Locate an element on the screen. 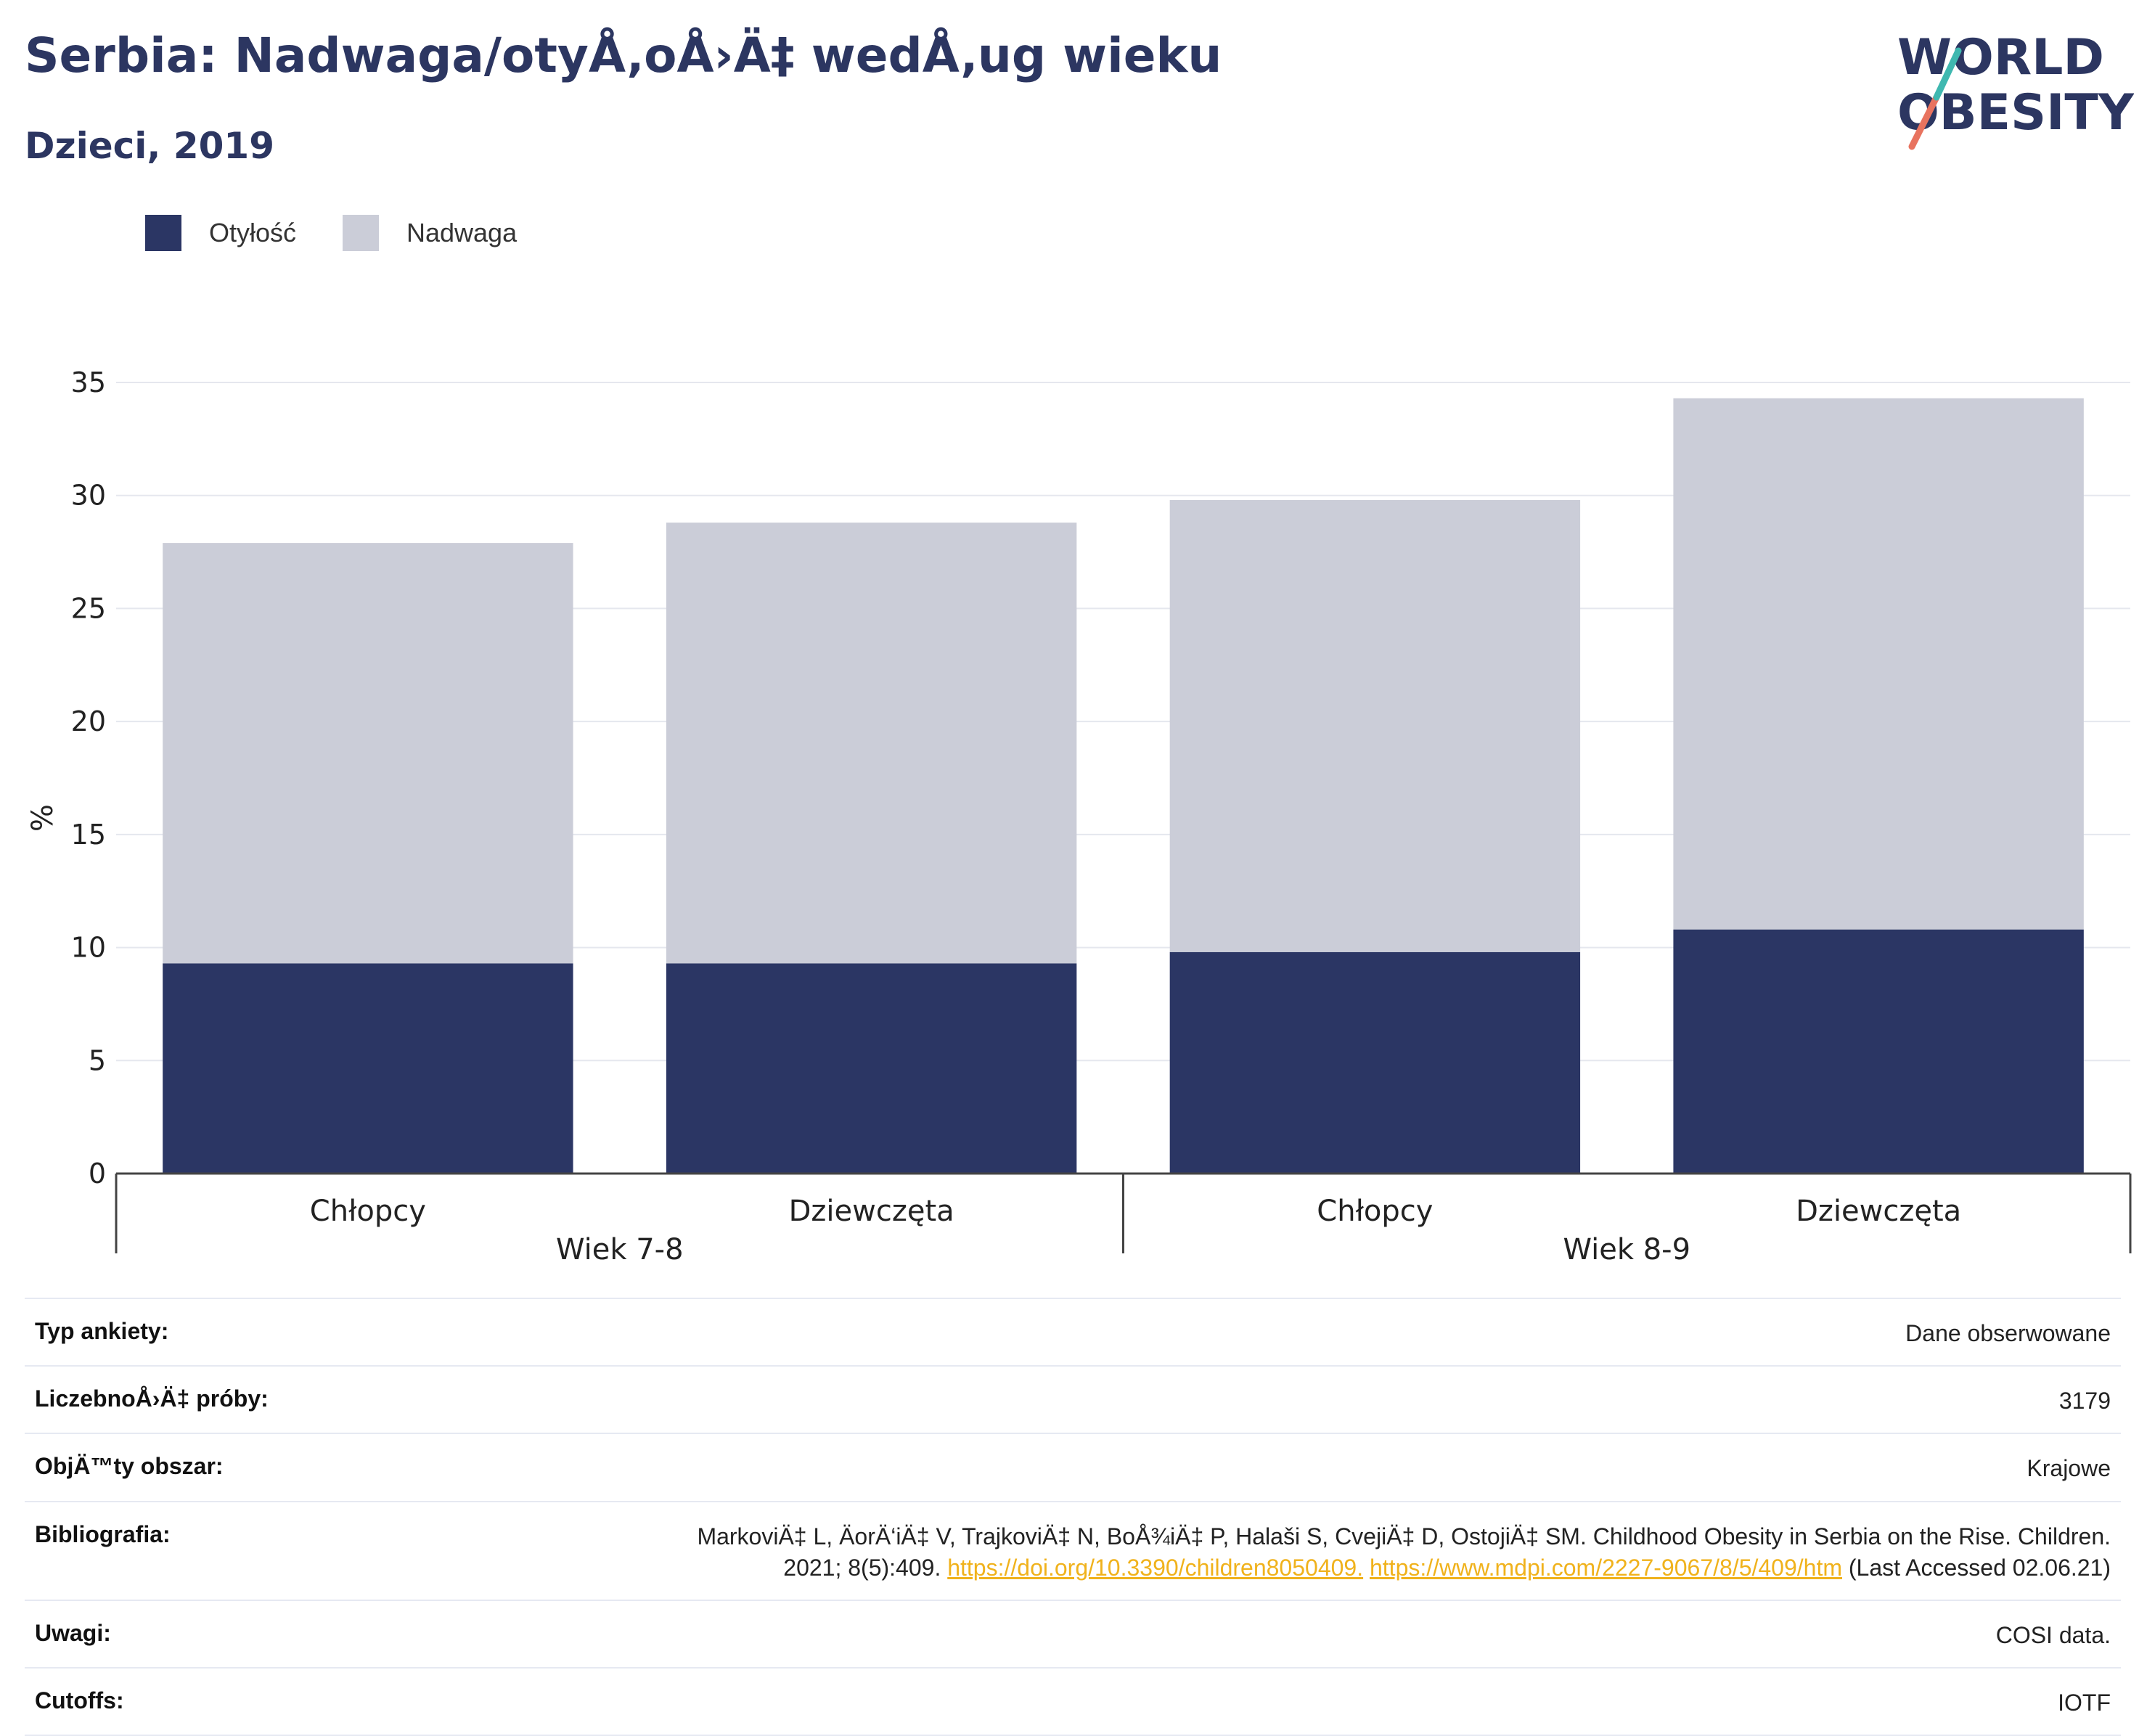 This screenshot has width=2147, height=1736. y-tick-label: 10 is located at coordinates (88, 948).